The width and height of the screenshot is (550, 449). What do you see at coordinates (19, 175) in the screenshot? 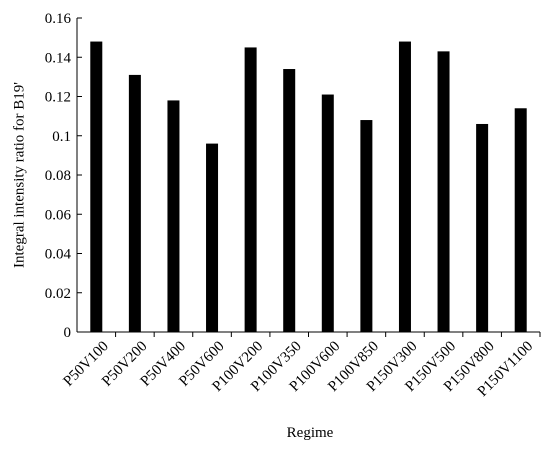
I see `y-axis-label: Integral intensity ratio for B19'` at bounding box center [19, 175].